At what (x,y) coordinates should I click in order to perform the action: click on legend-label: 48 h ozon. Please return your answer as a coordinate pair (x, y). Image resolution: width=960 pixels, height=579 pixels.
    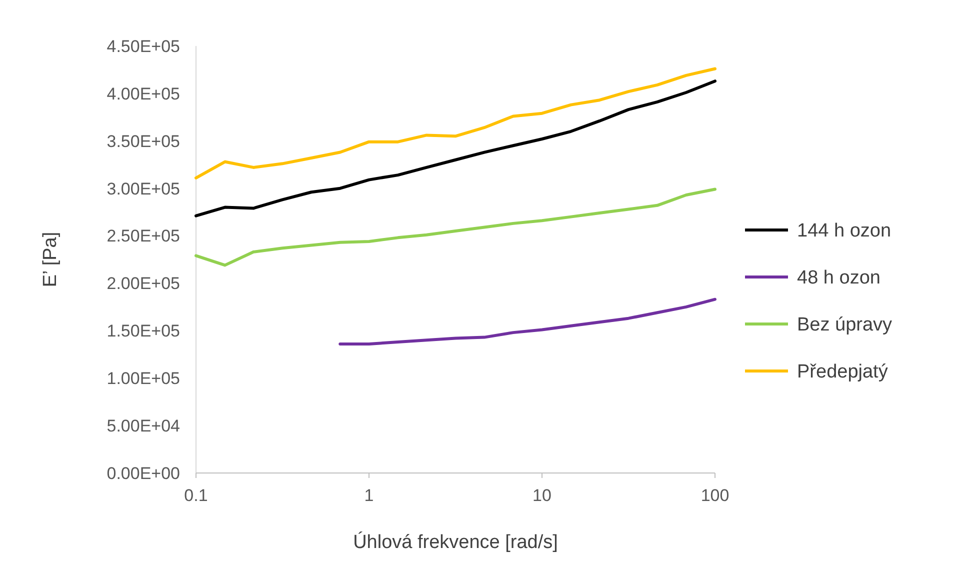
    Looking at the image, I should click on (838, 278).